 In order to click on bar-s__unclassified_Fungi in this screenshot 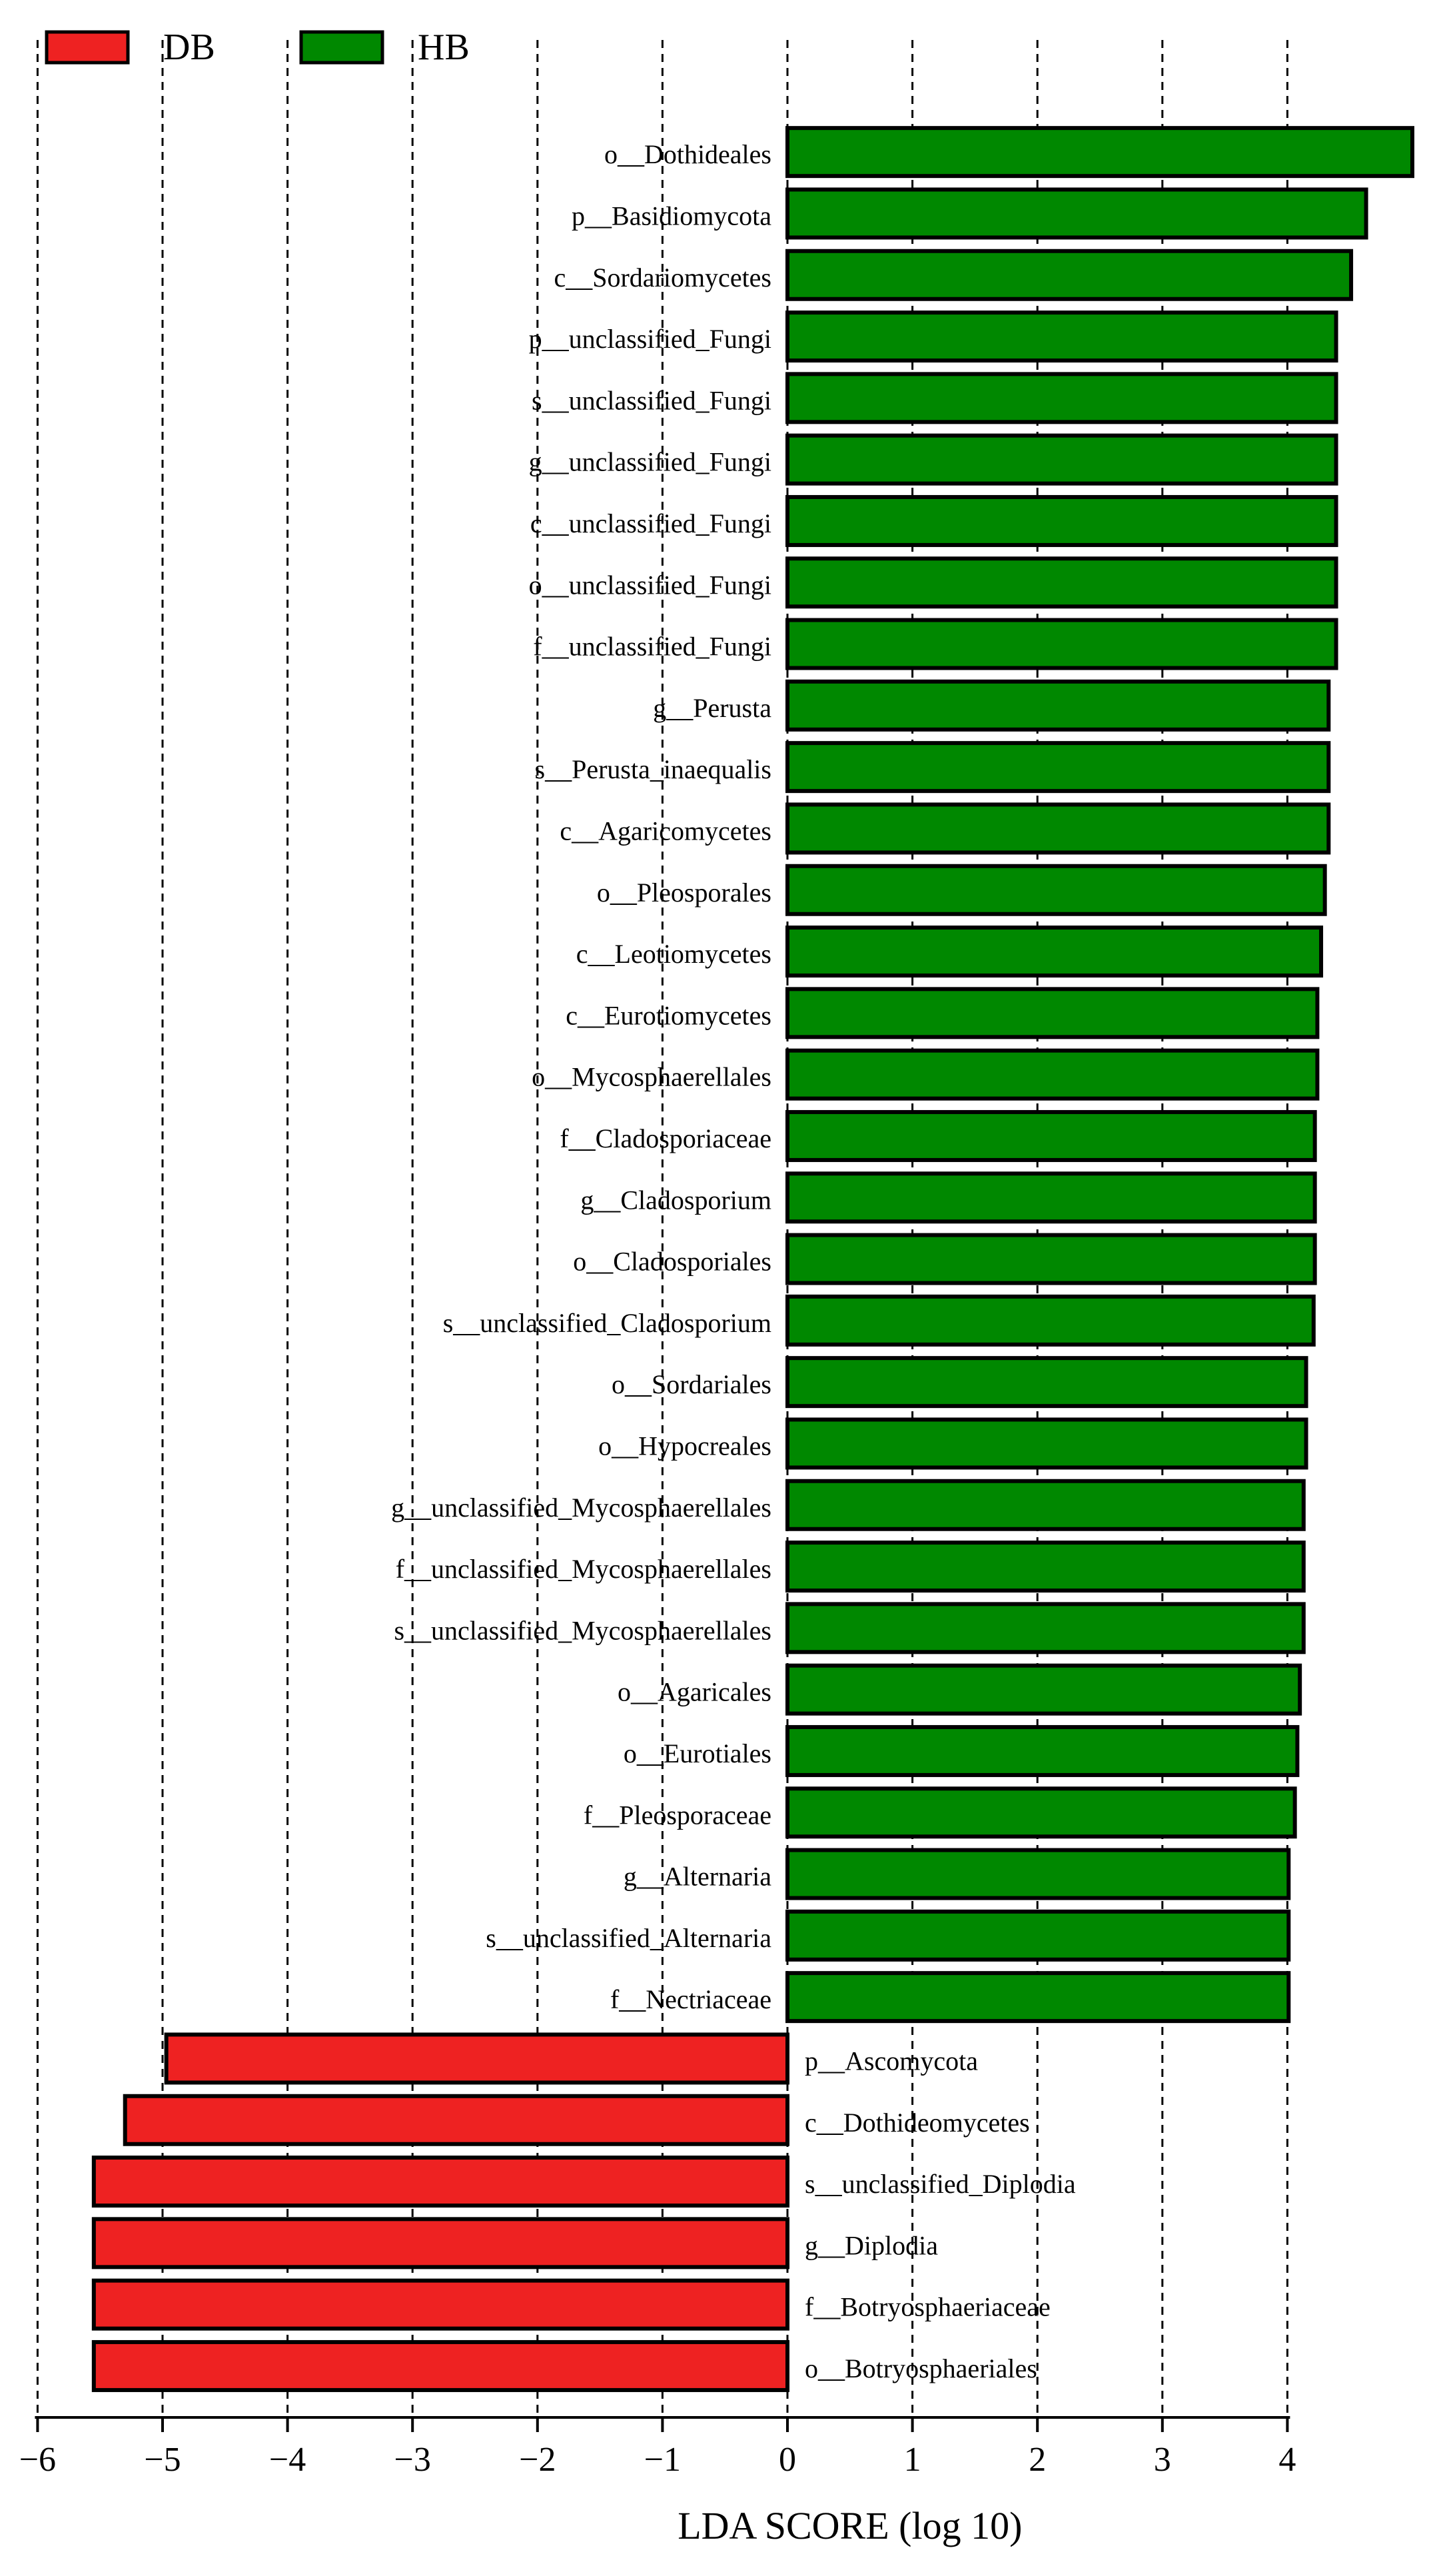, I will do `click(1061, 398)`.